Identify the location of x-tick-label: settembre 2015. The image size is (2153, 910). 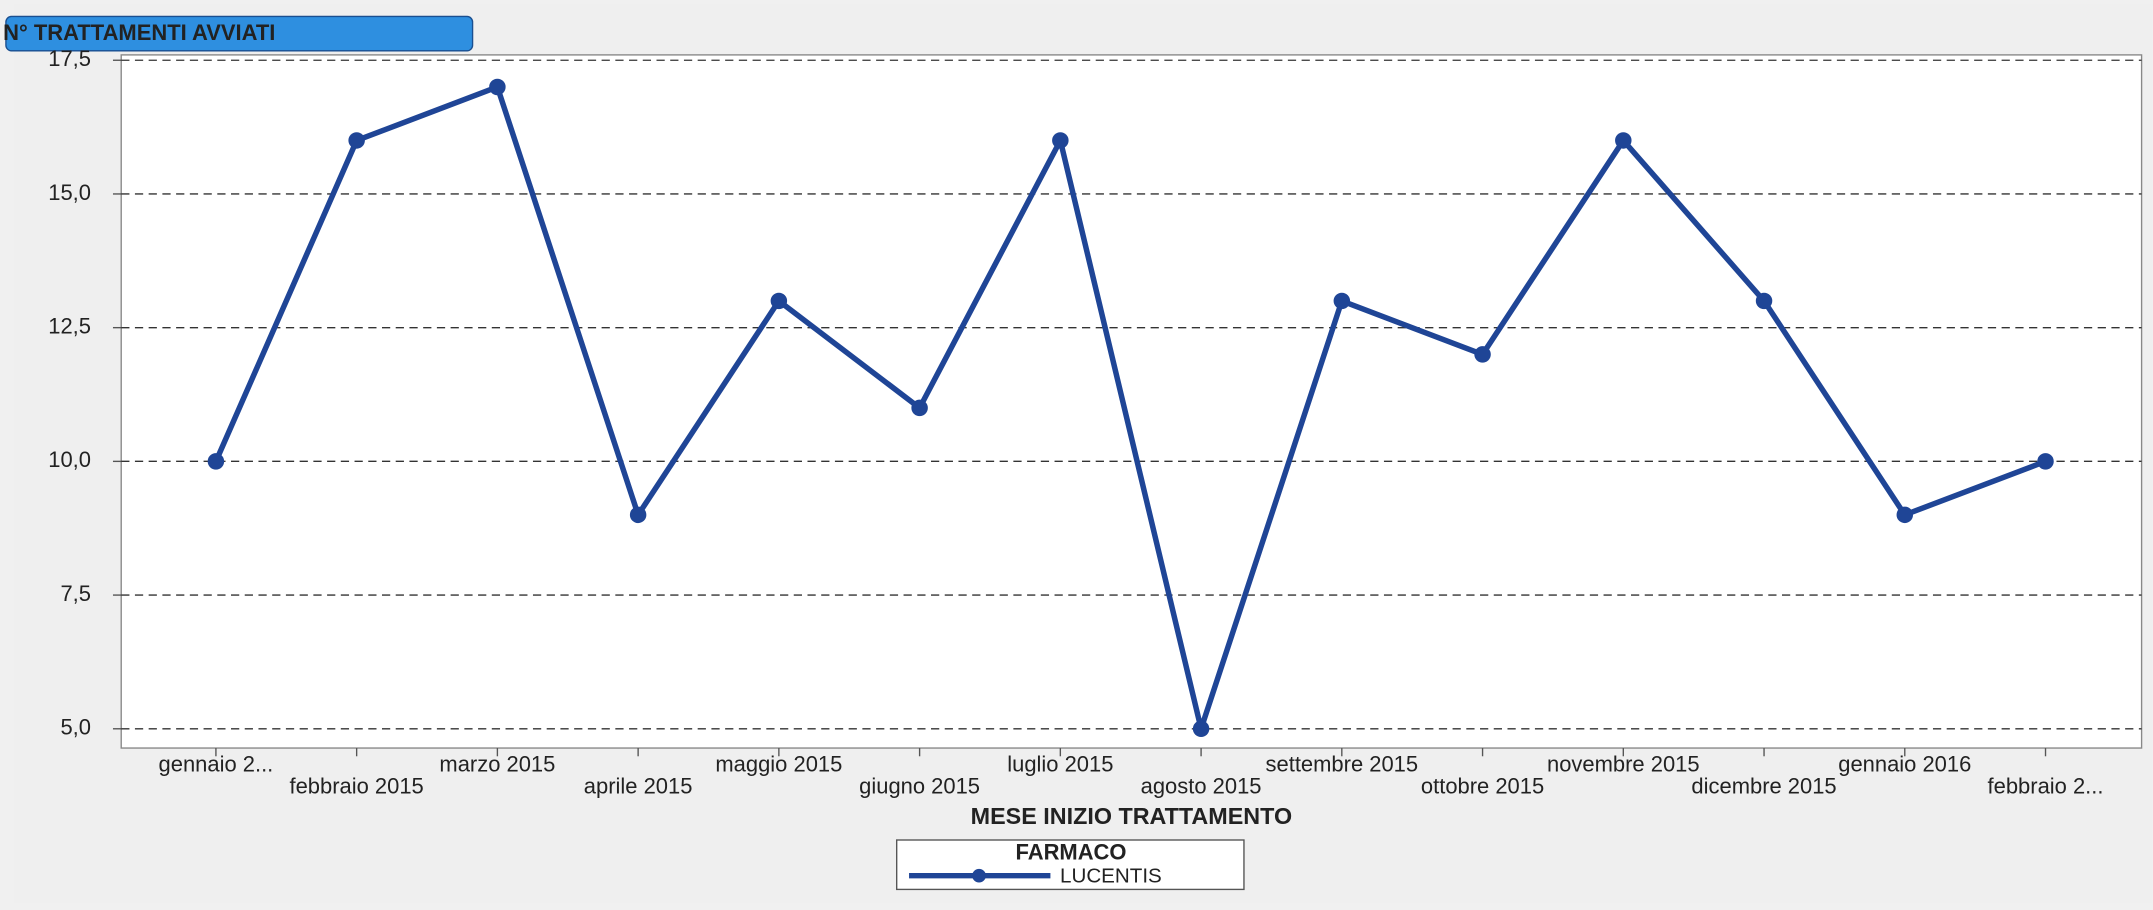
(1342, 764).